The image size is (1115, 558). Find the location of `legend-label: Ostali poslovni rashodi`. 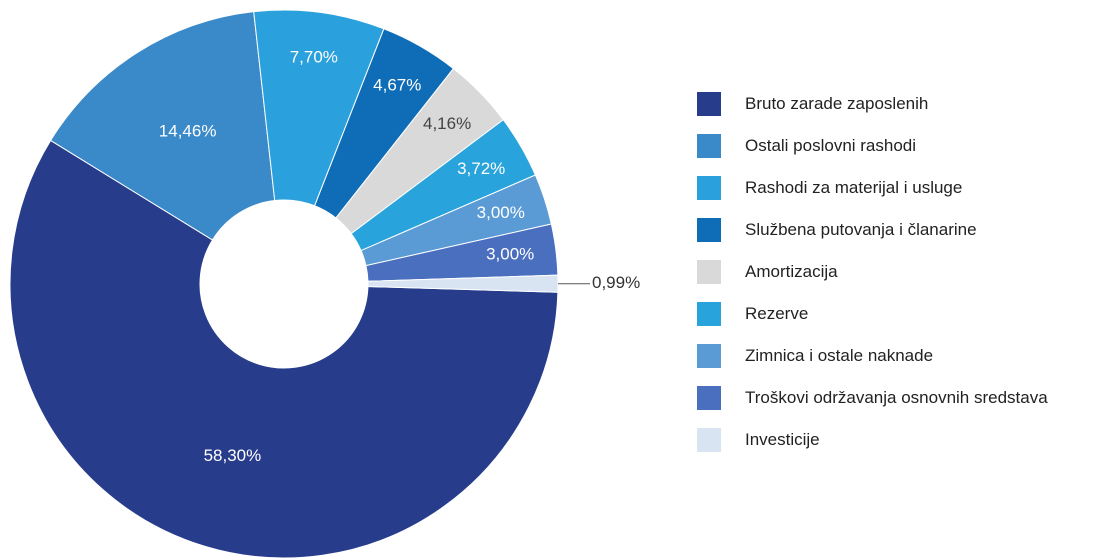

legend-label: Ostali poslovni rashodi is located at coordinates (831, 145).